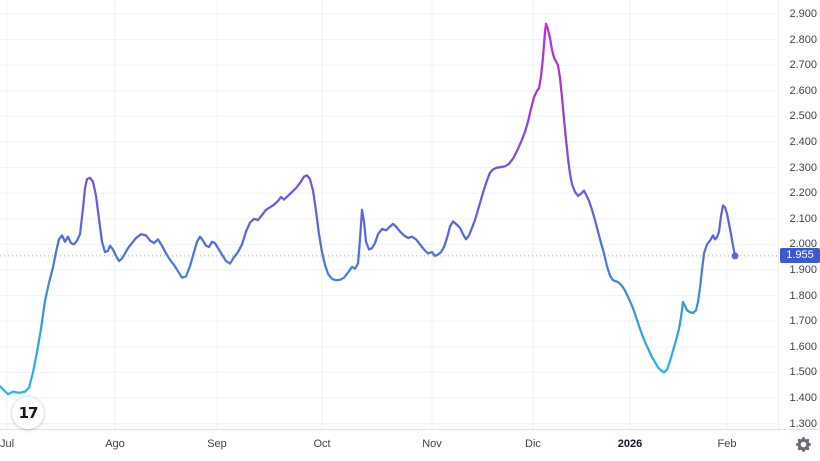 Image resolution: width=820 pixels, height=461 pixels. Describe the element at coordinates (217, 444) in the screenshot. I see `time-axis-label: Sep` at that location.